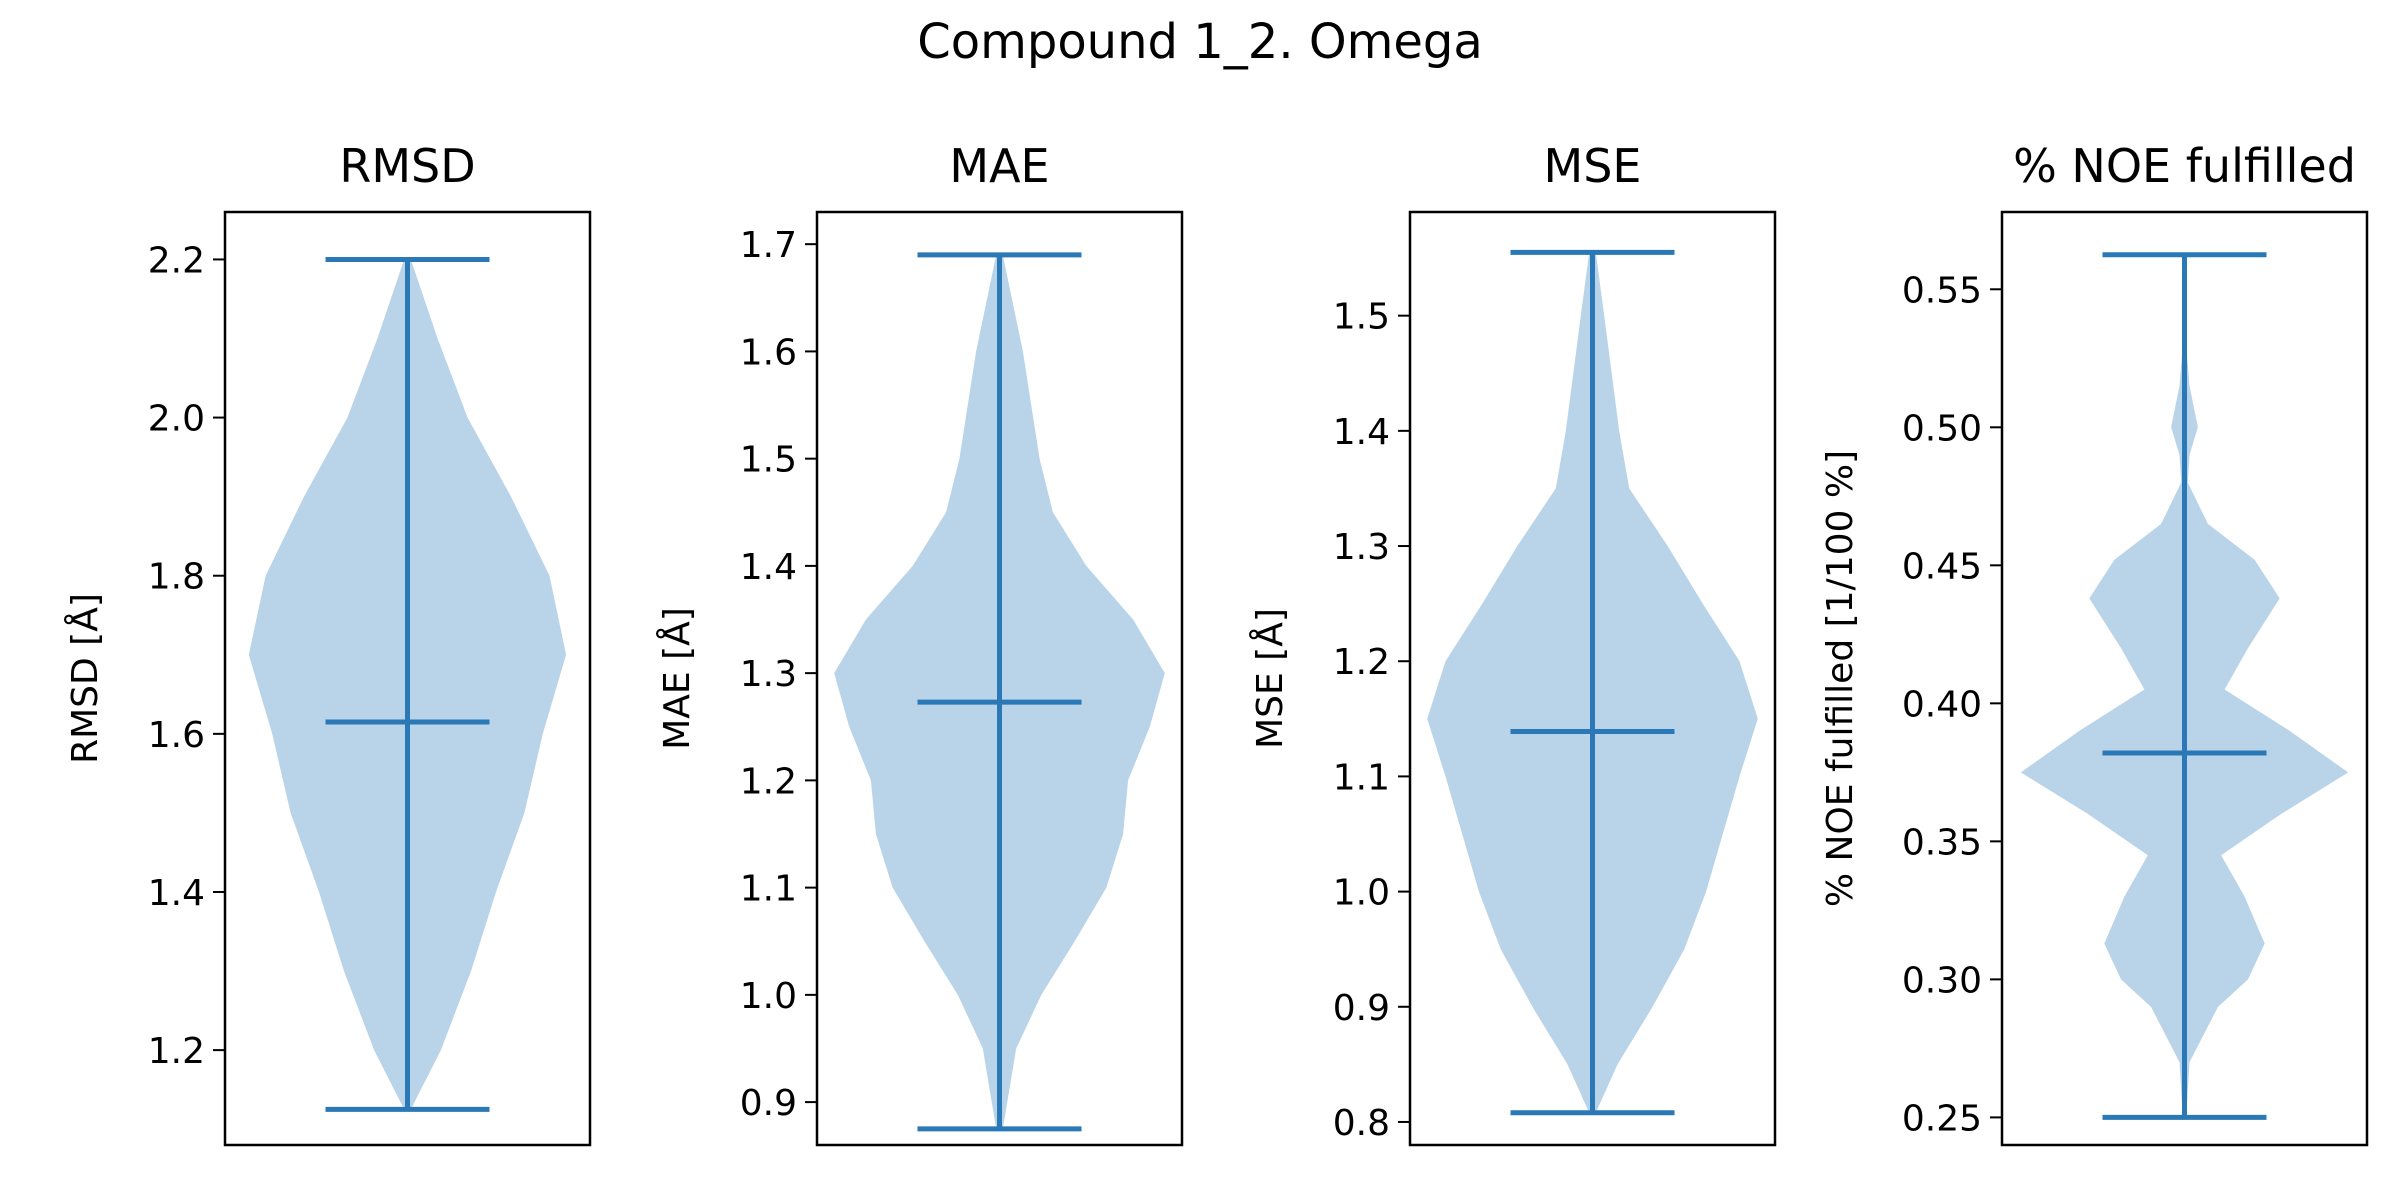 The height and width of the screenshot is (1200, 2400). Describe the element at coordinates (1942, 842) in the screenshot. I see `y-tick-label: 0.35` at that location.